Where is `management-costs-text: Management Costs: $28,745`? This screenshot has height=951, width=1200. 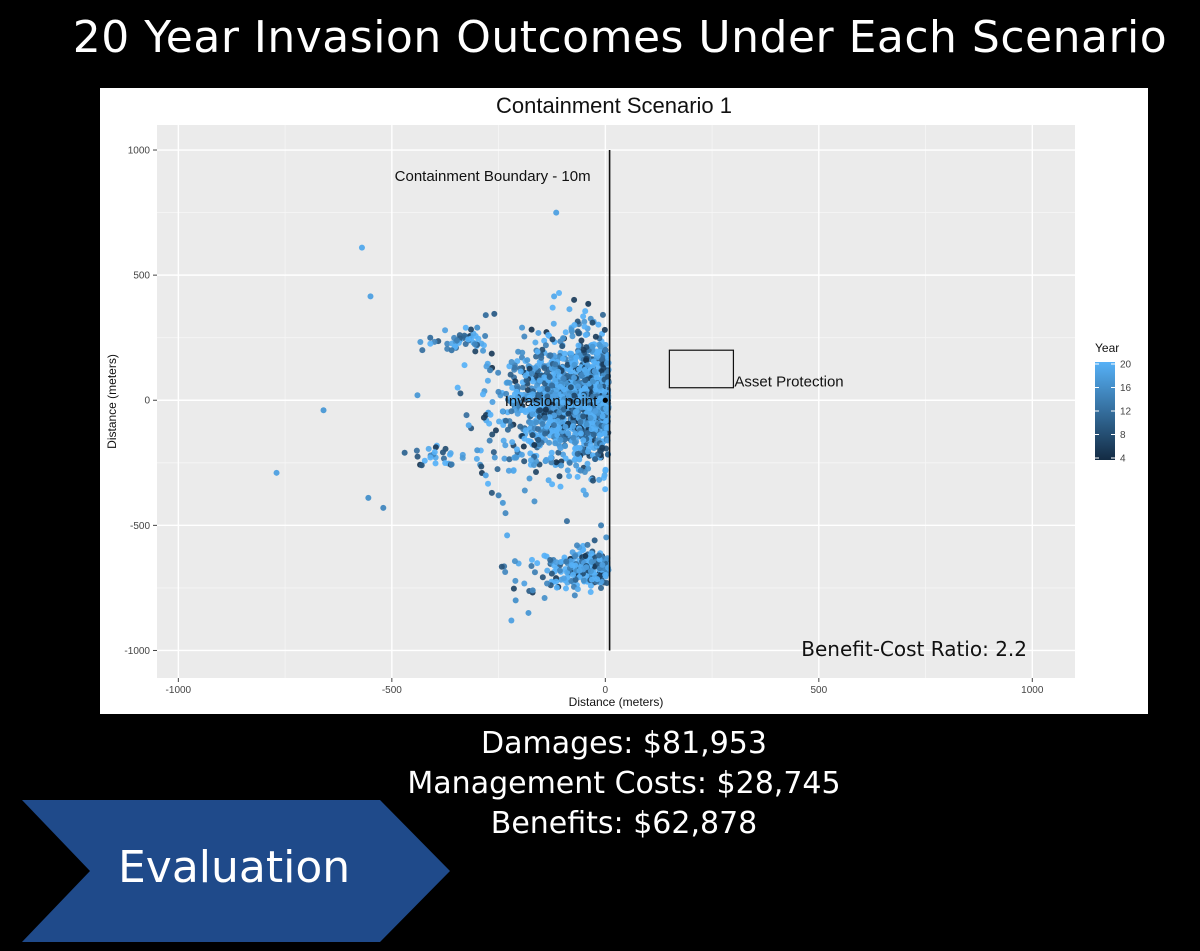
management-costs-text: Management Costs: $28,745 is located at coordinates (624, 783).